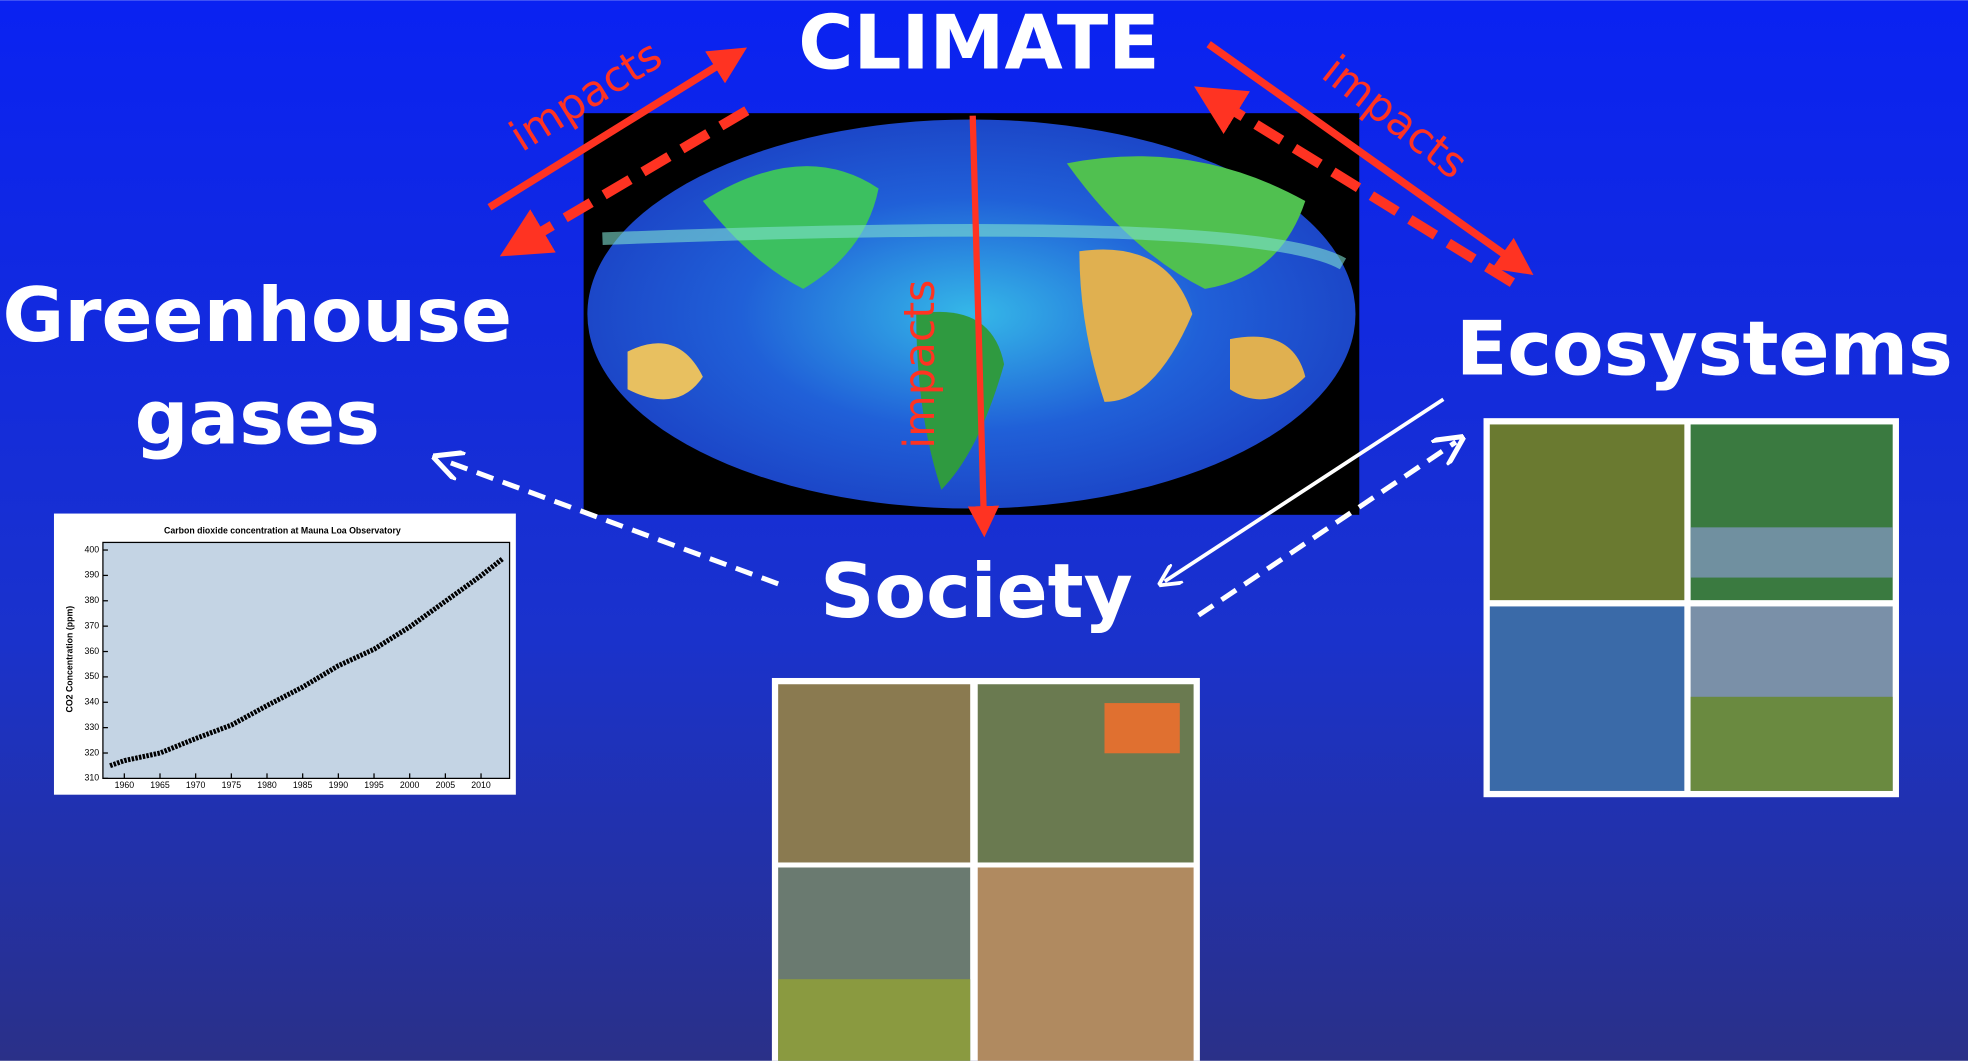 The image size is (1968, 1061). Describe the element at coordinates (303, 785) in the screenshot. I see `x-tick-label: 1985` at that location.